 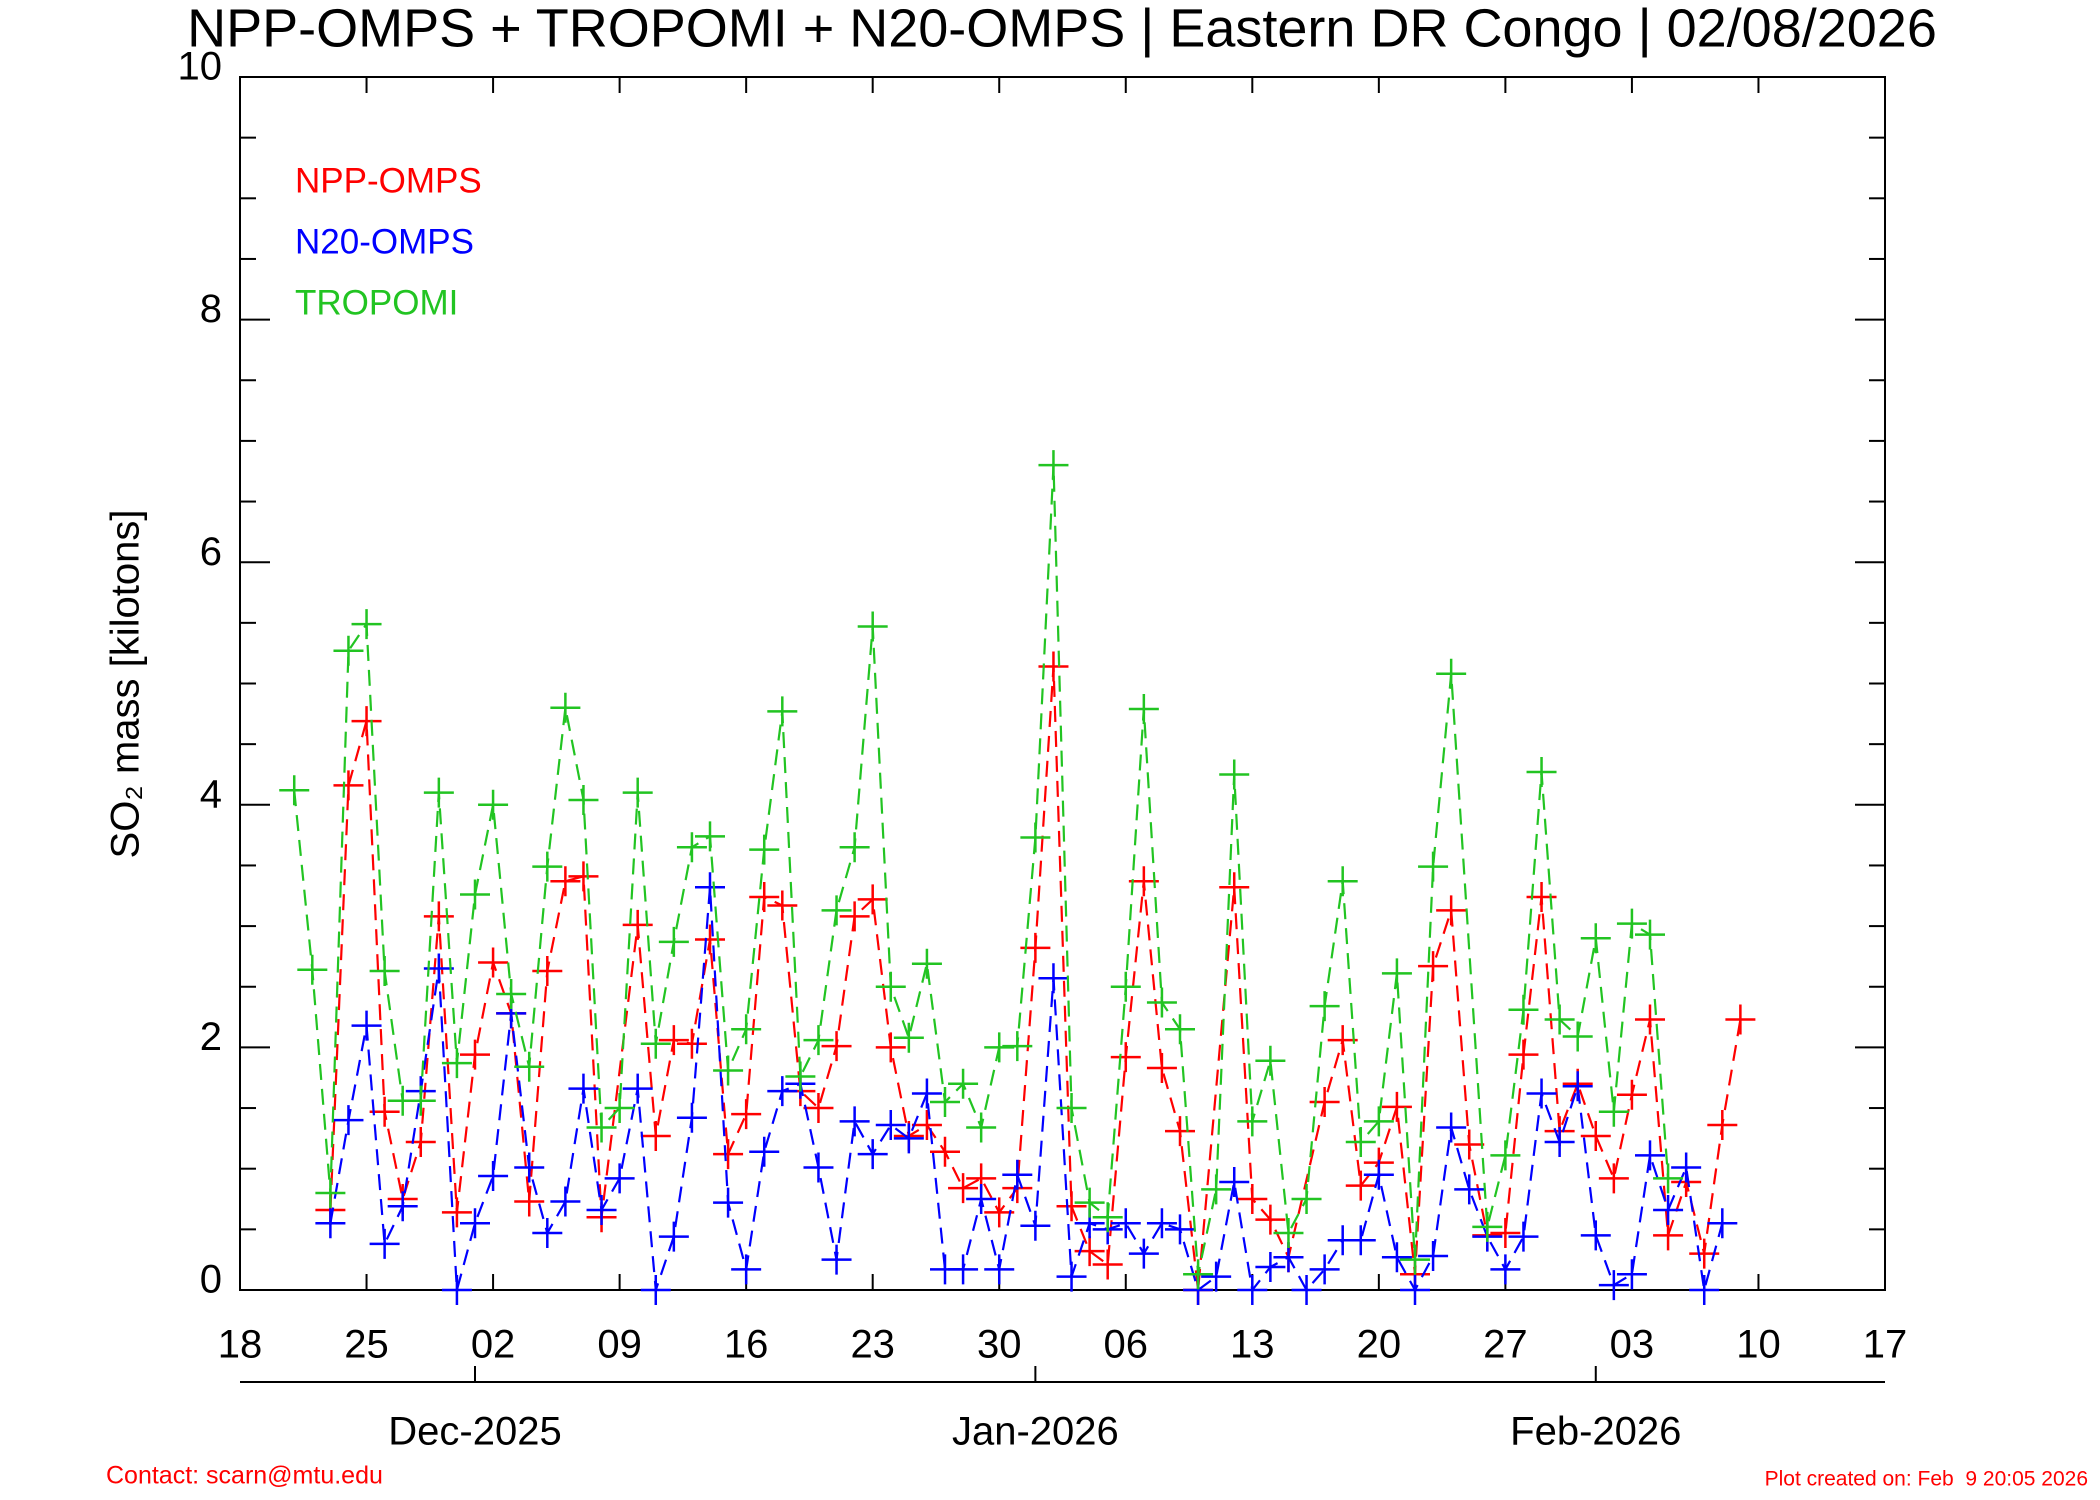 I want to click on month-label: Jan-2026, so click(x=1035, y=1432).